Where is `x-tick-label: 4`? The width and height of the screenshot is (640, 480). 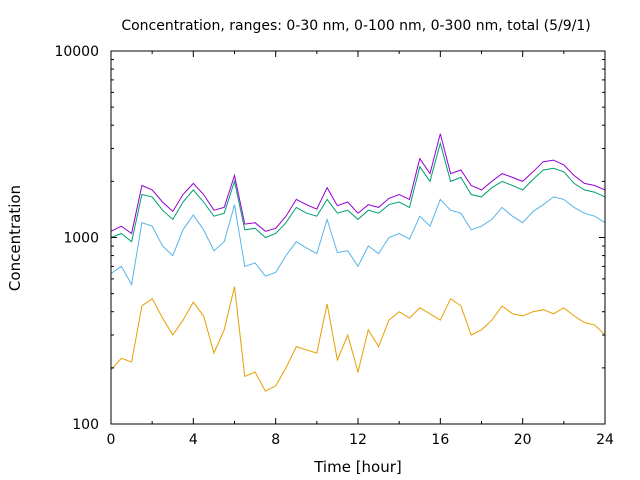
x-tick-label: 4 is located at coordinates (193, 440).